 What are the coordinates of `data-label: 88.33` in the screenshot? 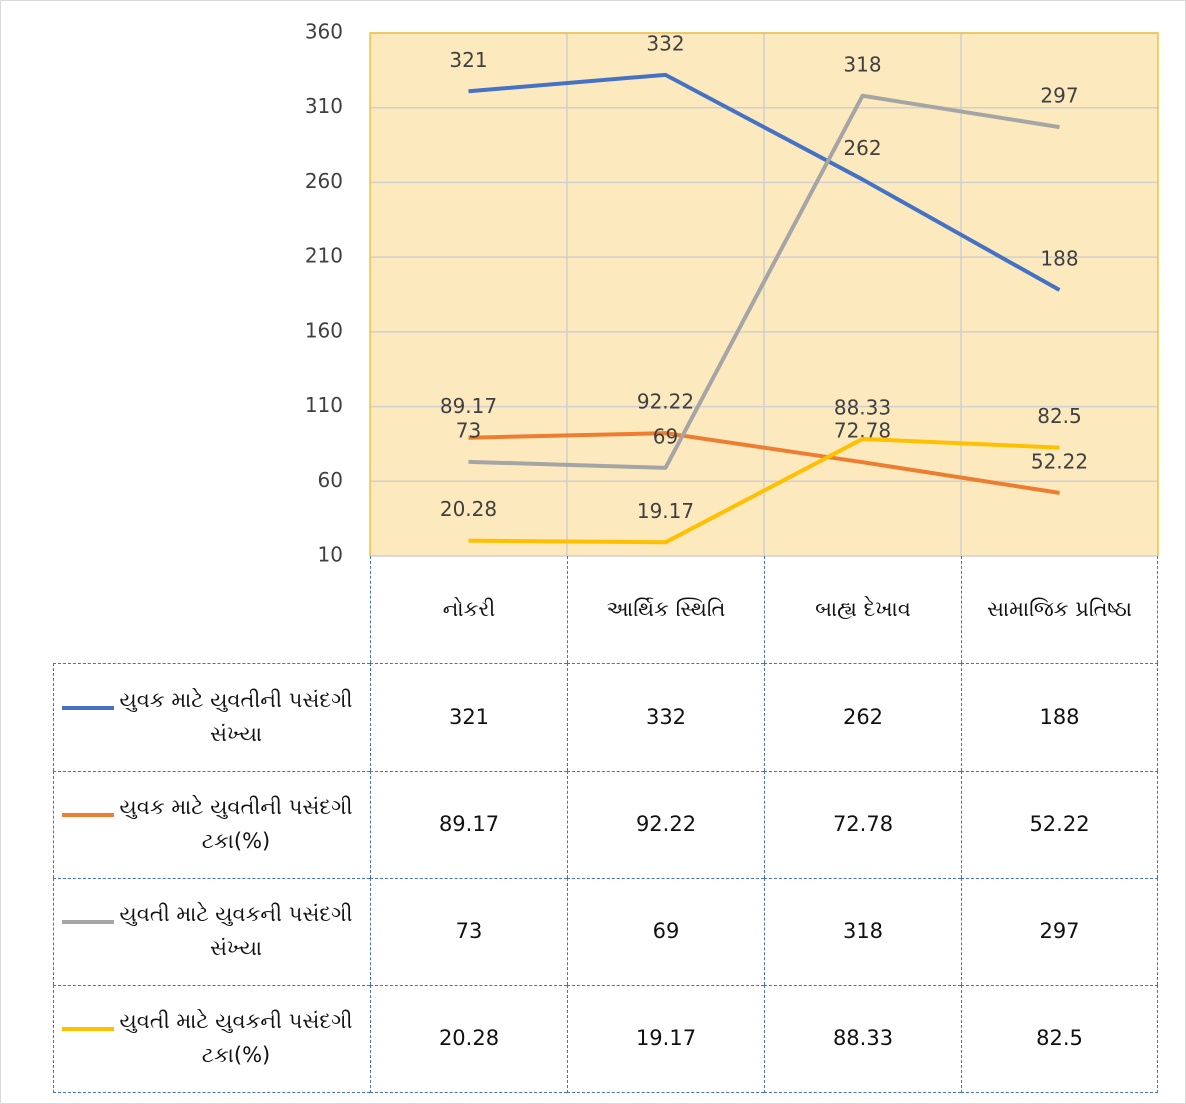 It's located at (862, 407).